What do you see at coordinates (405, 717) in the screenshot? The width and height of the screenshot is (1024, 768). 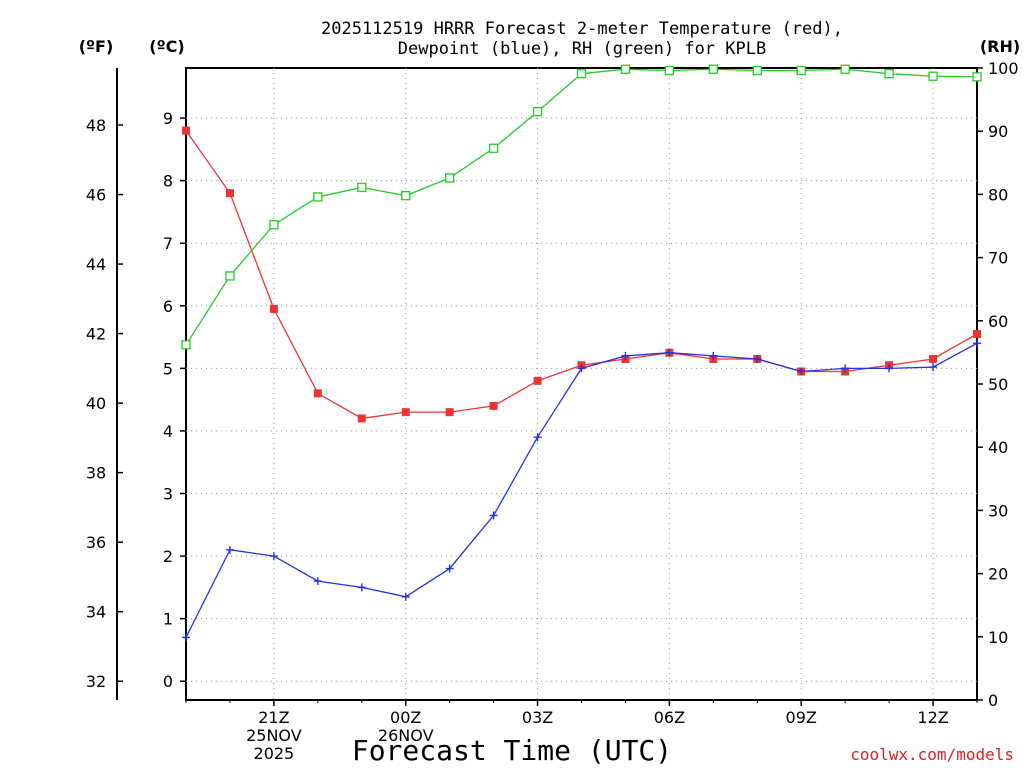 I see `x-tick-label: 00Z` at bounding box center [405, 717].